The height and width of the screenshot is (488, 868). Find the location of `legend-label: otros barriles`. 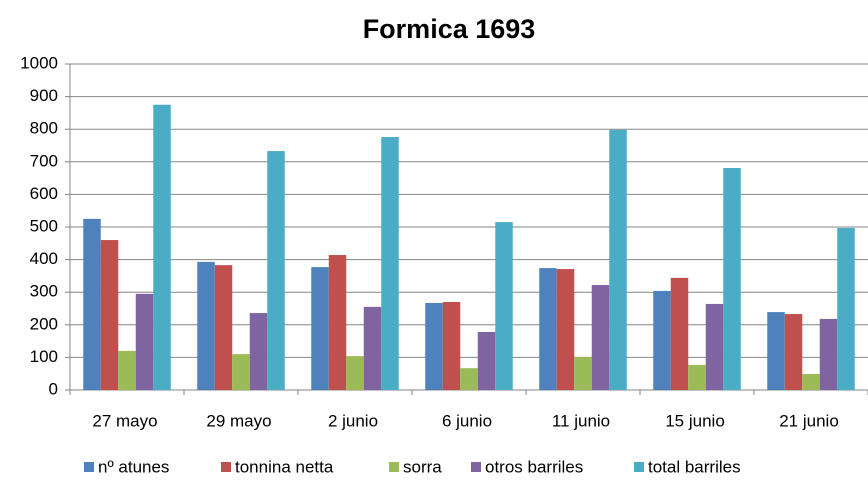

legend-label: otros barriles is located at coordinates (534, 466).